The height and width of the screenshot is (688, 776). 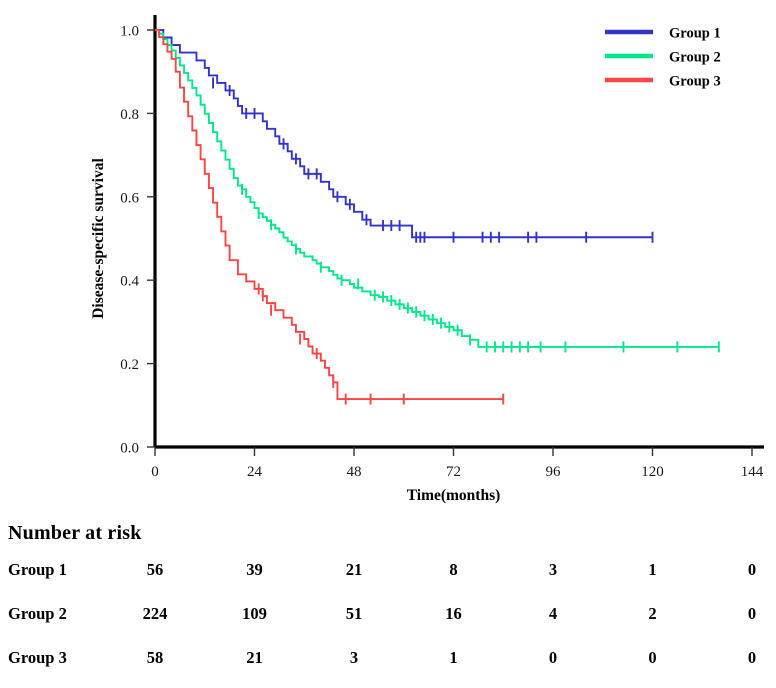 I want to click on risk-row-label: Group 3, so click(x=37, y=657).